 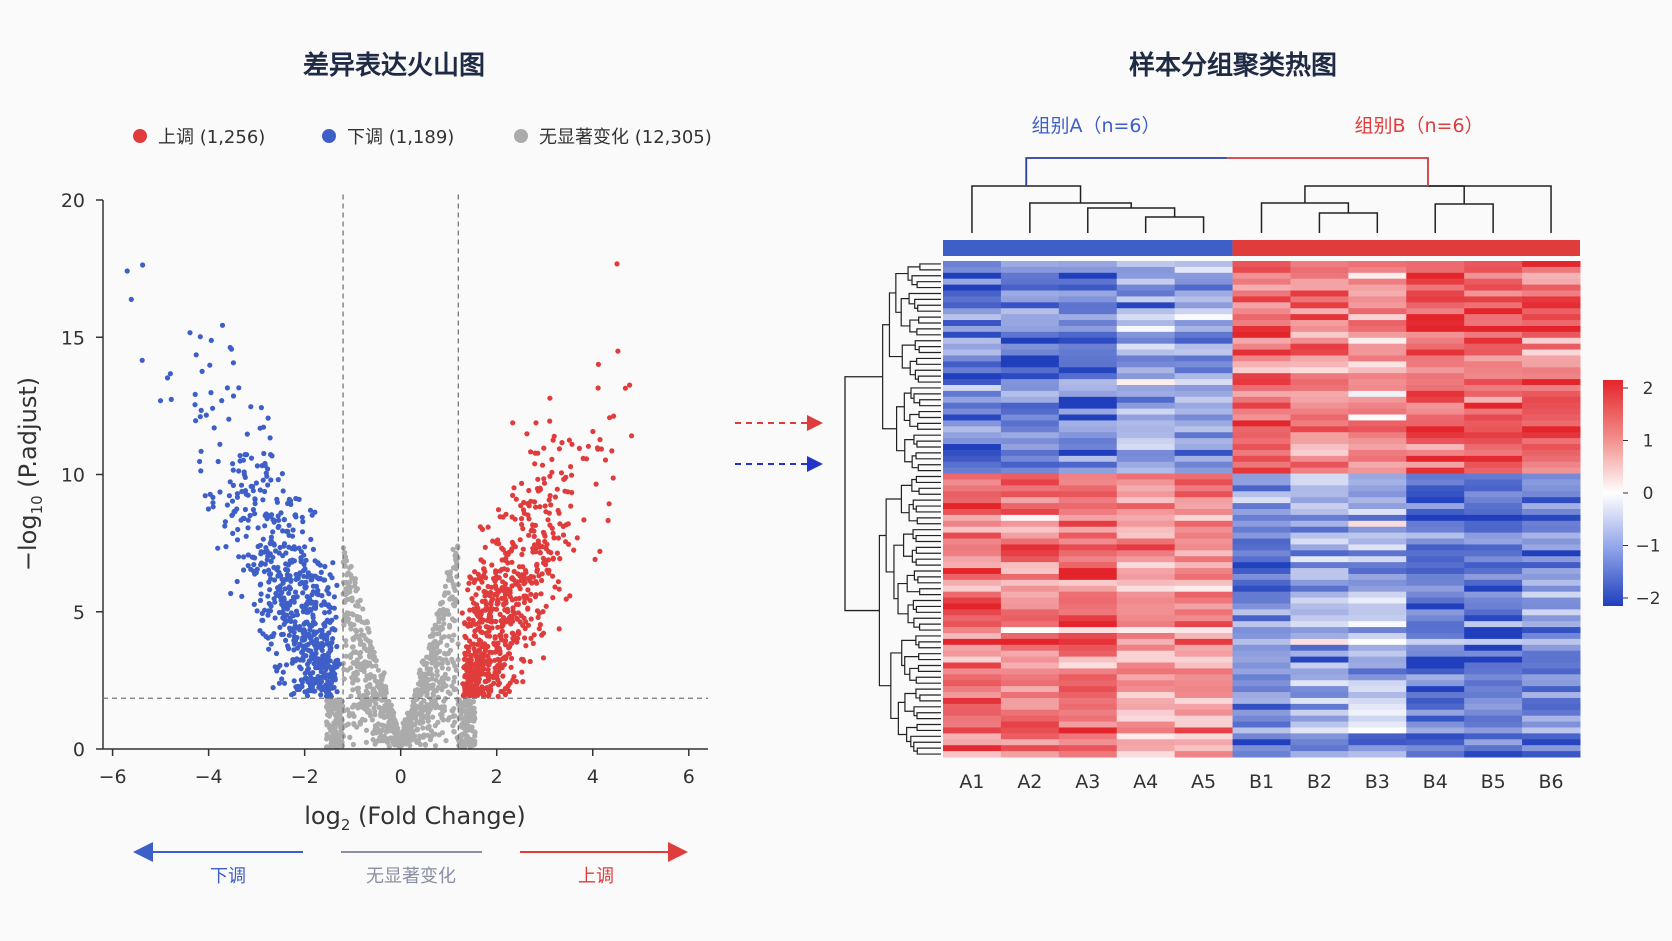 I want to click on x-tick-label: 0, so click(x=401, y=777).